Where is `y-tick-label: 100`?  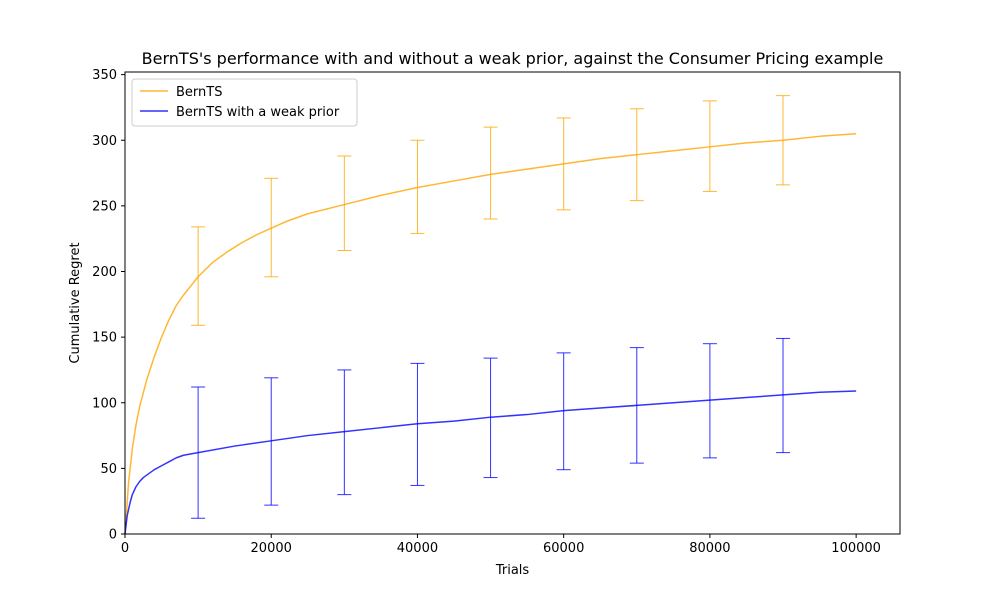 y-tick-label: 100 is located at coordinates (104, 403).